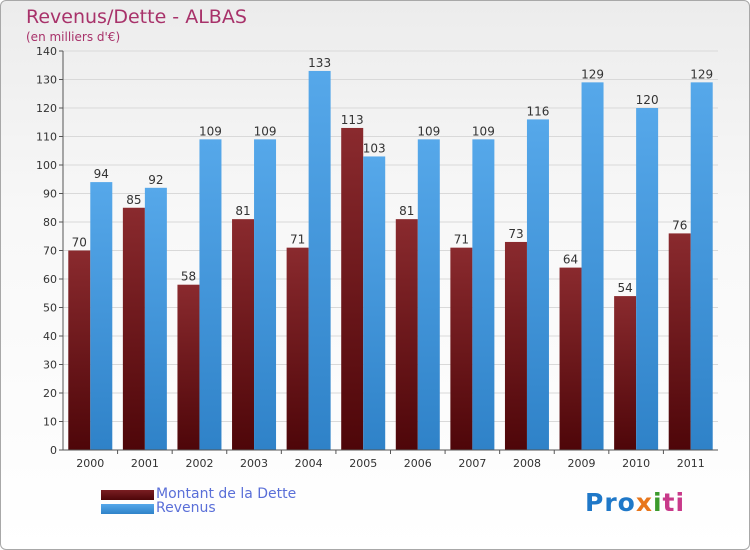  Describe the element at coordinates (363, 463) in the screenshot. I see `x-tick-label: 2005` at that location.